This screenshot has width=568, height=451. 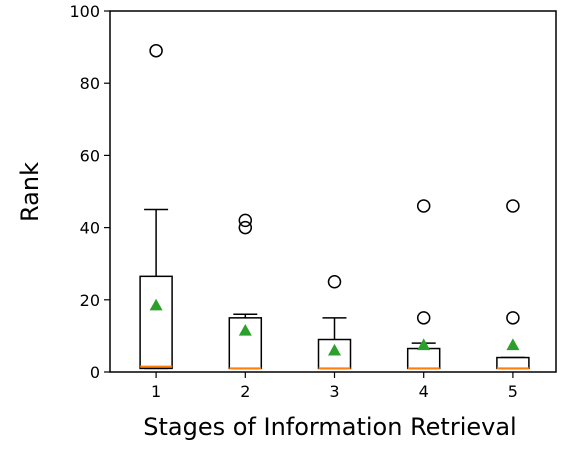 I want to click on x-axis: 1 2 3 4 5, so click(x=334, y=386).